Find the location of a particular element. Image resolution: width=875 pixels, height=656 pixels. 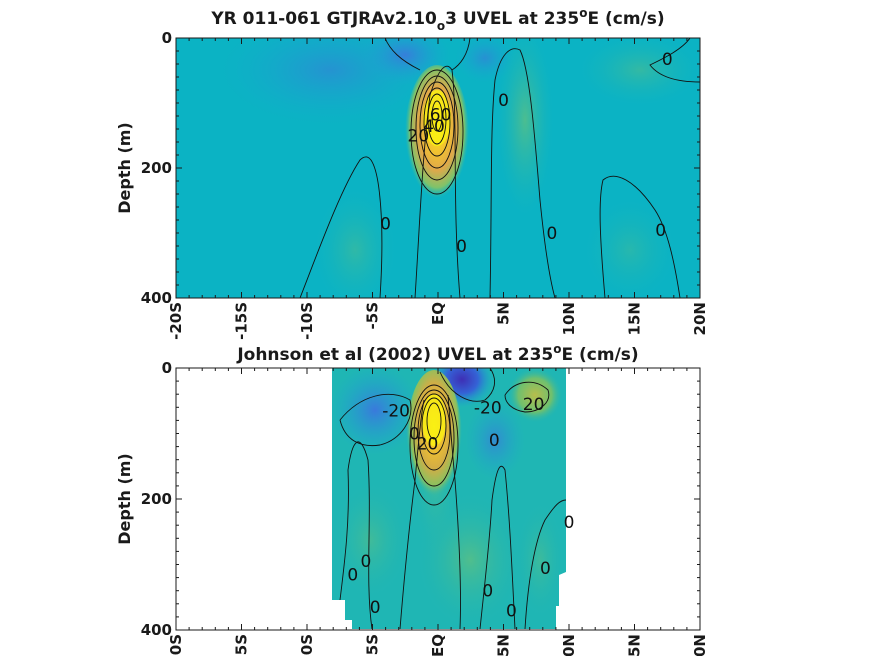

contour-label: 40 is located at coordinates (434, 127).